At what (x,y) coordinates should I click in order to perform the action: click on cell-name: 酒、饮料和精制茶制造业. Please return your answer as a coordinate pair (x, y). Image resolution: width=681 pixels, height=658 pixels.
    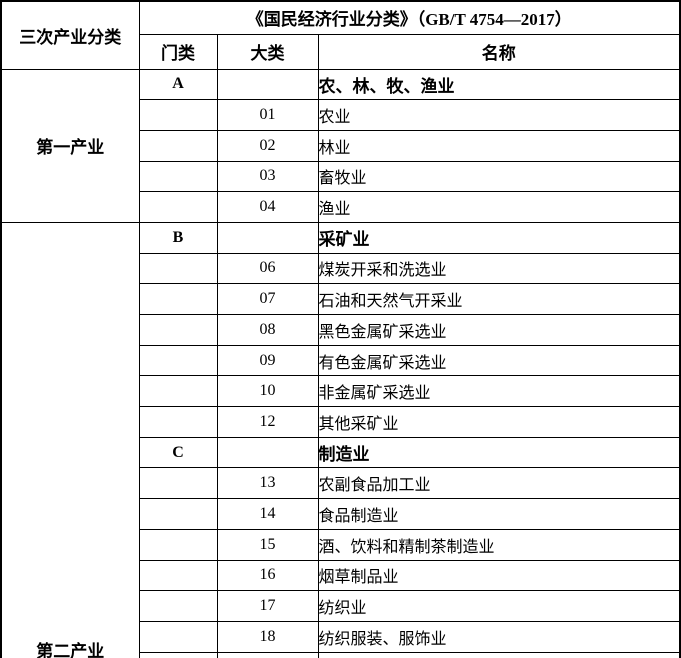
    Looking at the image, I should click on (499, 544).